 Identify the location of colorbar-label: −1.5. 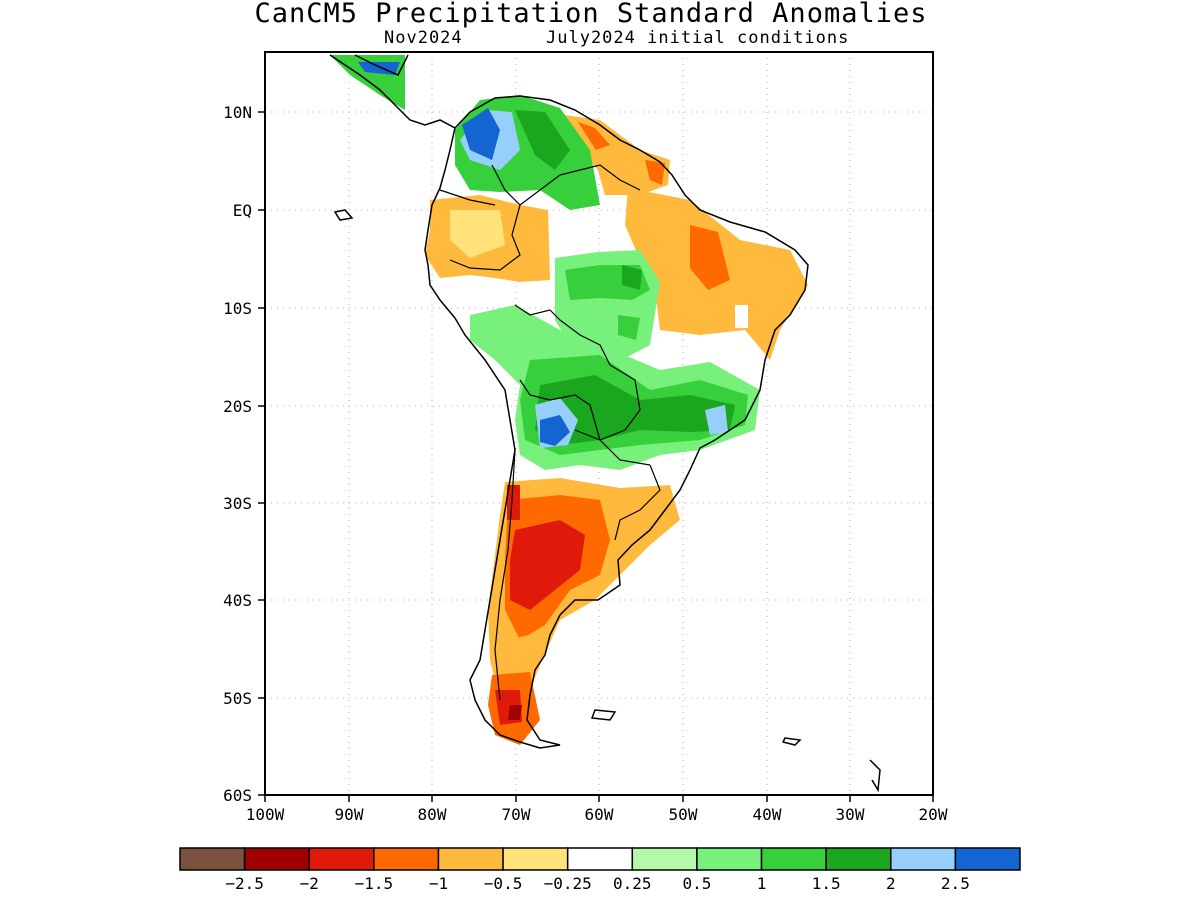
(374, 883).